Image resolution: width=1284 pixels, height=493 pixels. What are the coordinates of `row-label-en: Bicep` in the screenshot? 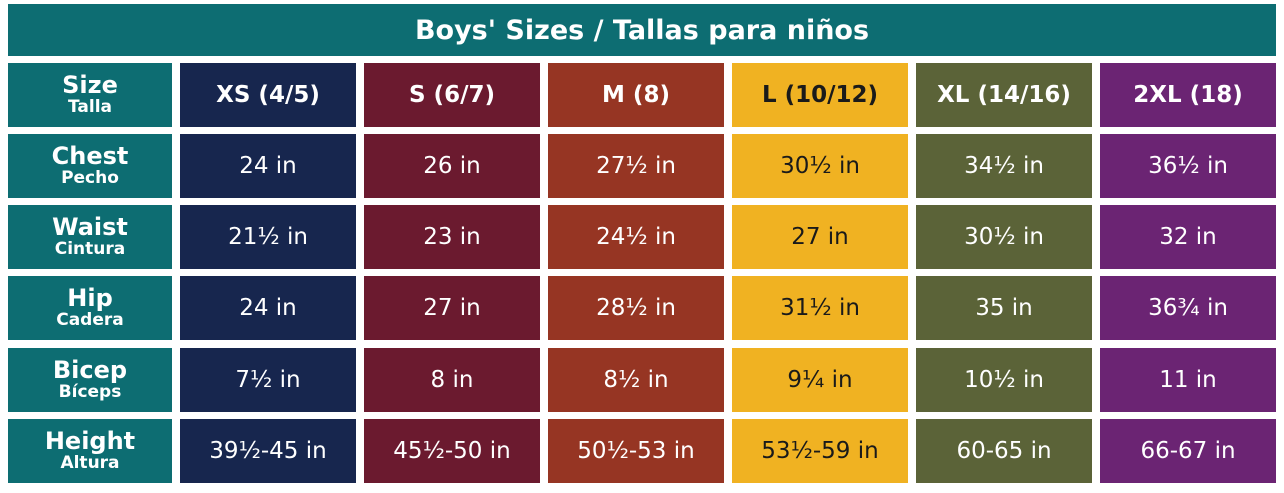 It's located at (90, 370).